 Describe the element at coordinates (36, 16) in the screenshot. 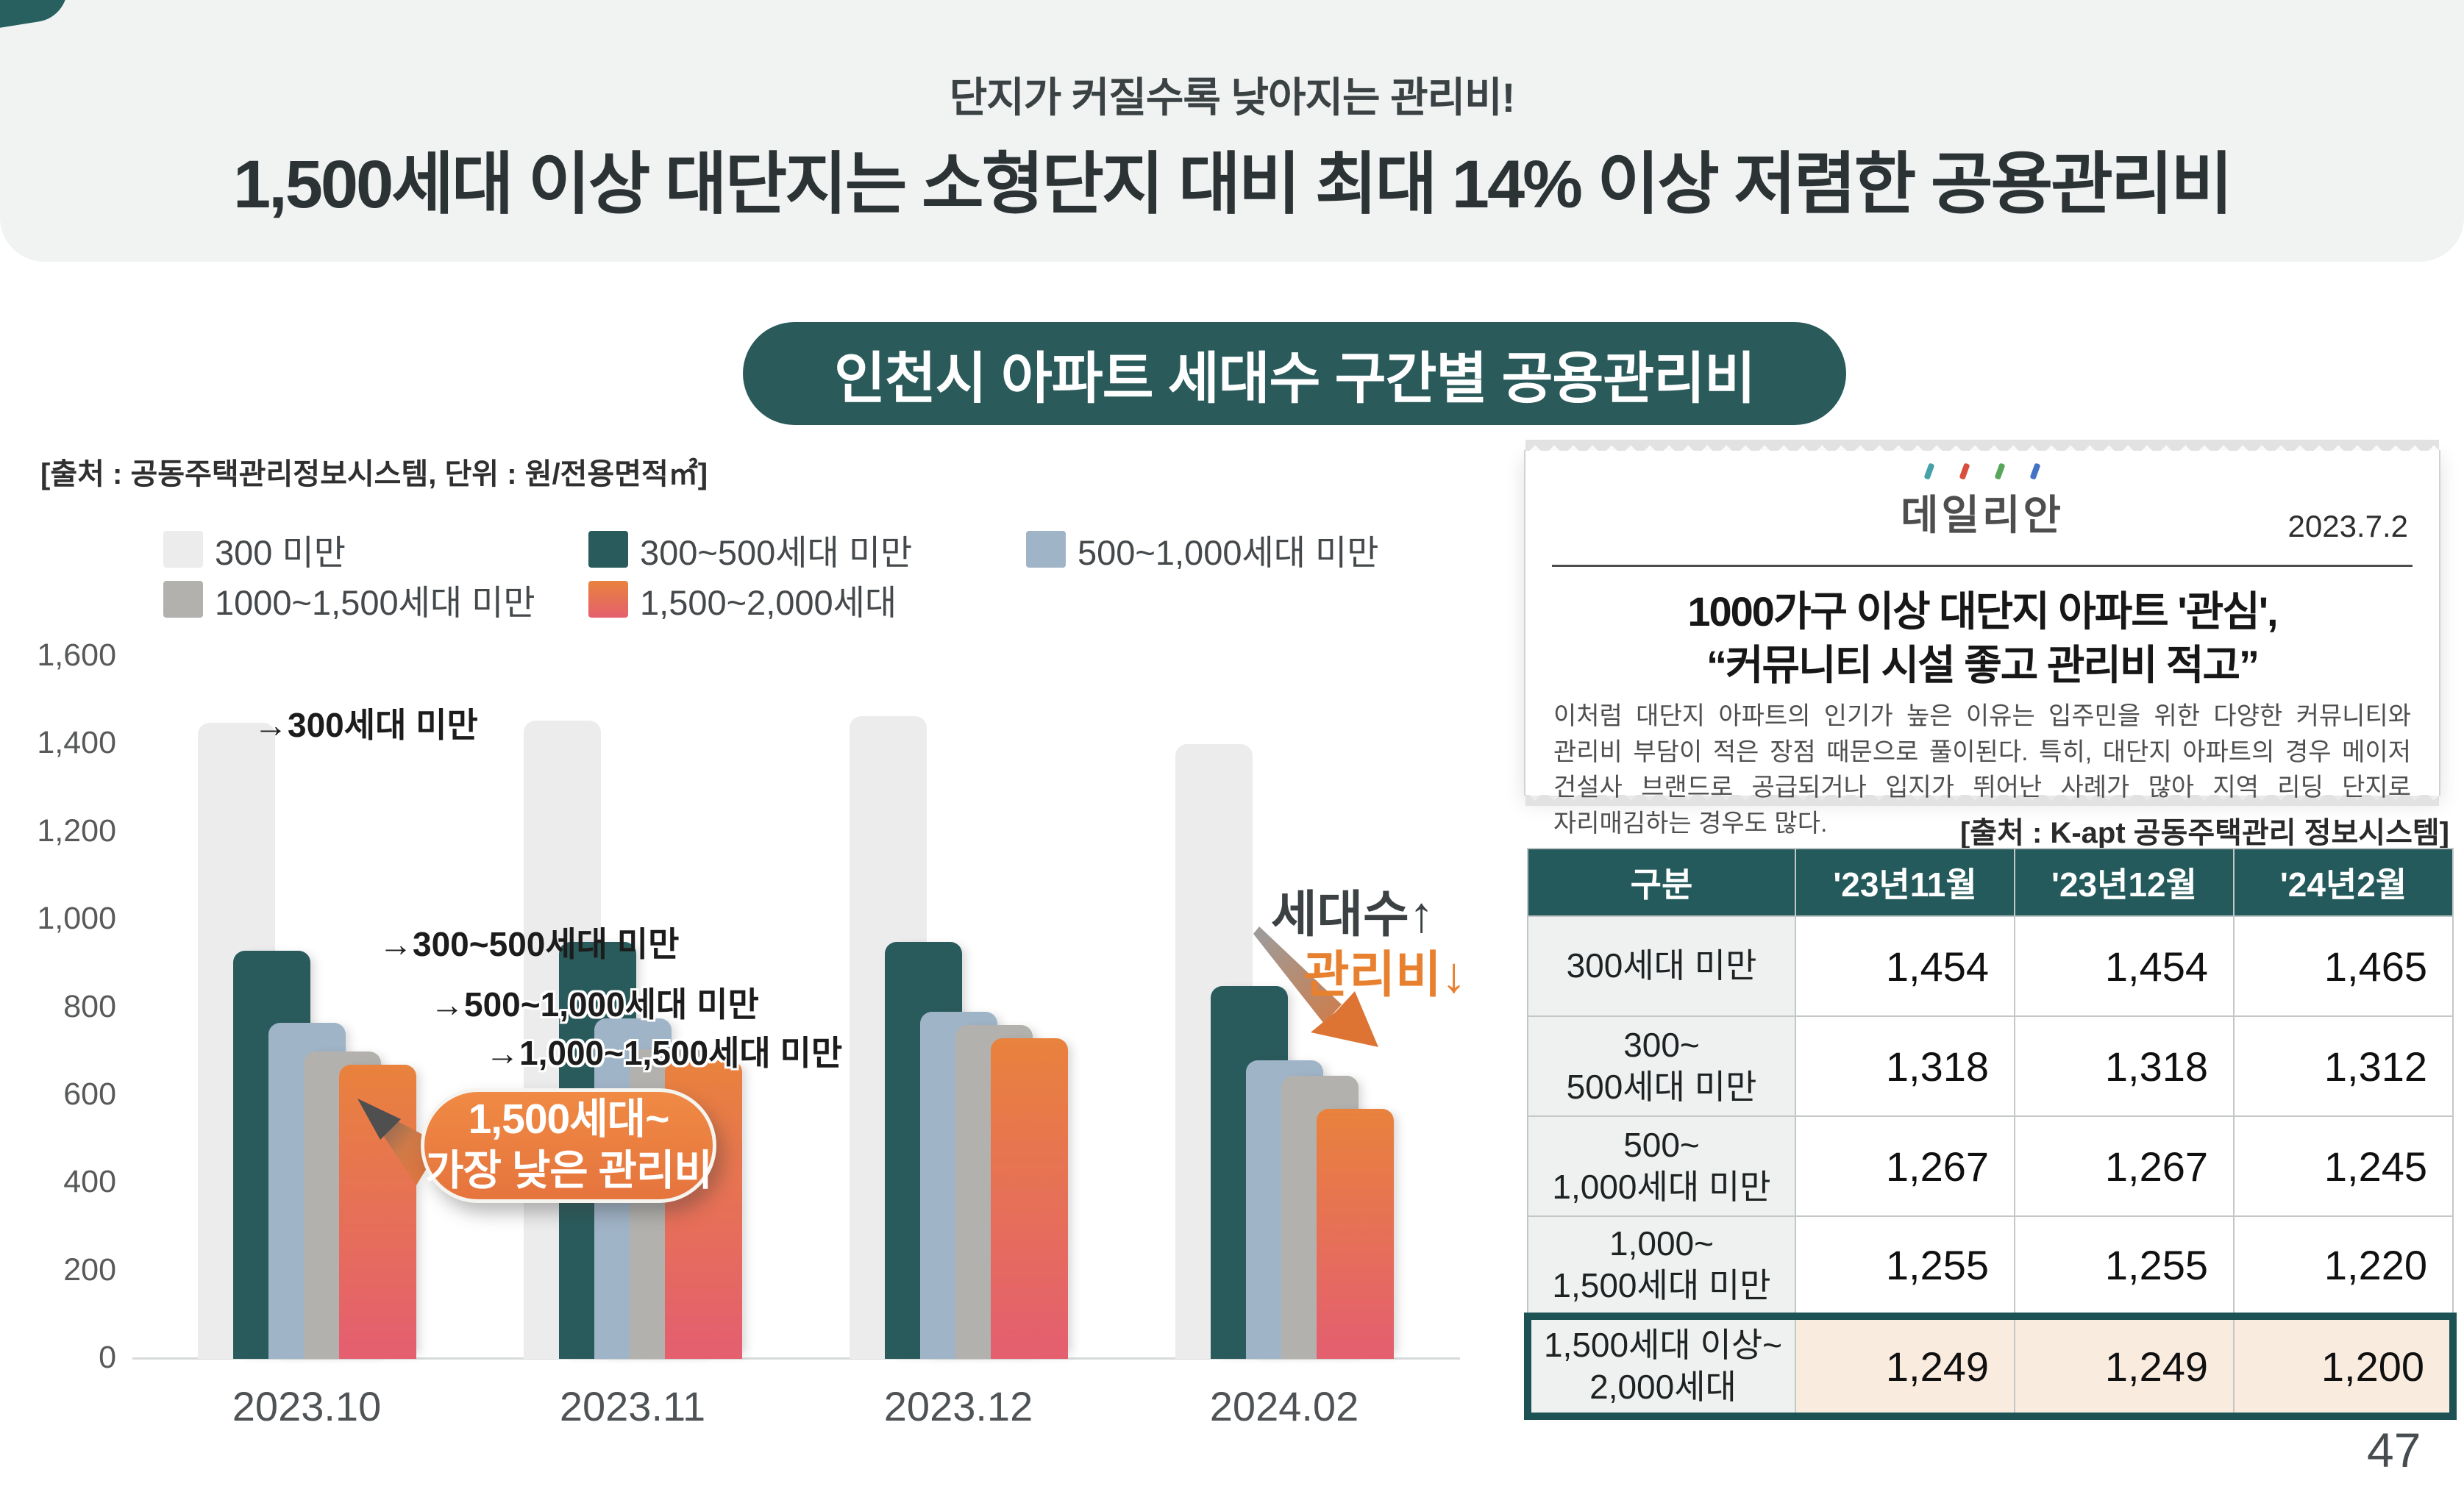

I see `corner-accent` at that location.